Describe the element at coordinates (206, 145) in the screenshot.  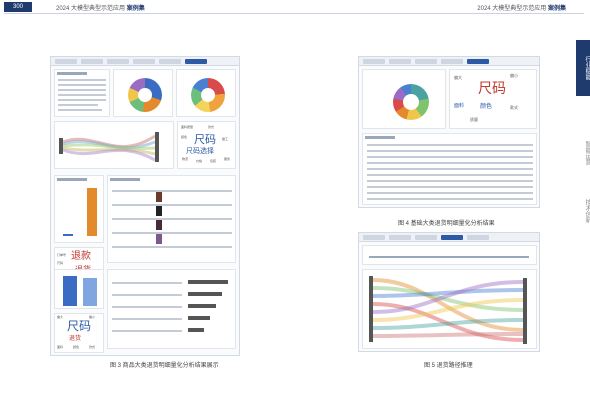
I see `fig3-wordcloud-1: 尺码 尺码选择 面料质量 款式 颜色 做工 物流 价格 包装 服务` at that location.